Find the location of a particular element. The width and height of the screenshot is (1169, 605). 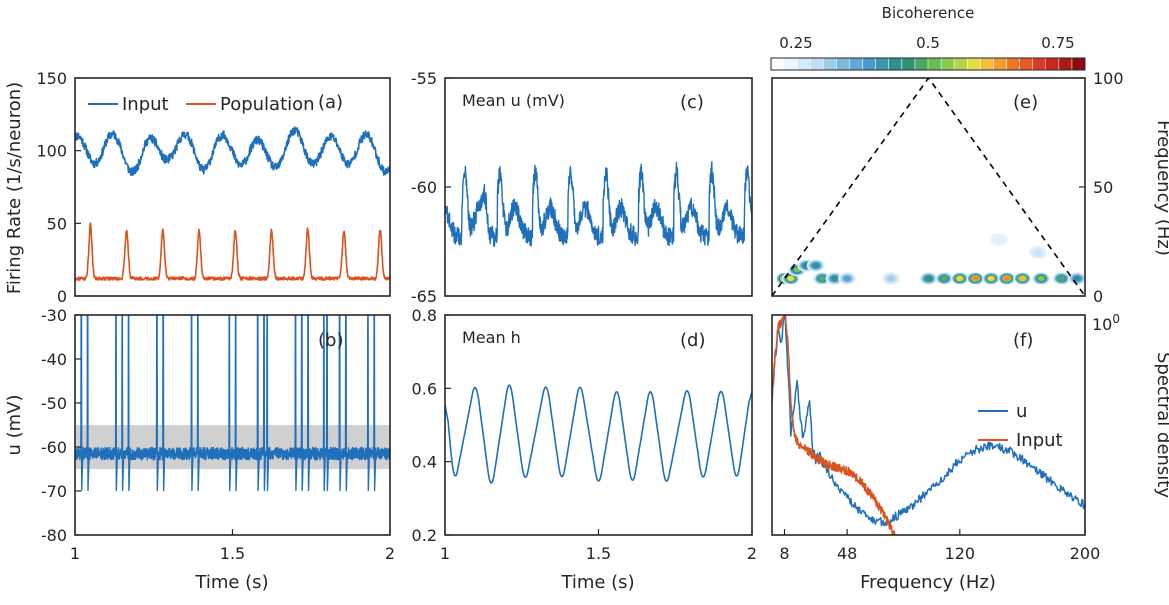

plot-area-b is located at coordinates (232, 403).